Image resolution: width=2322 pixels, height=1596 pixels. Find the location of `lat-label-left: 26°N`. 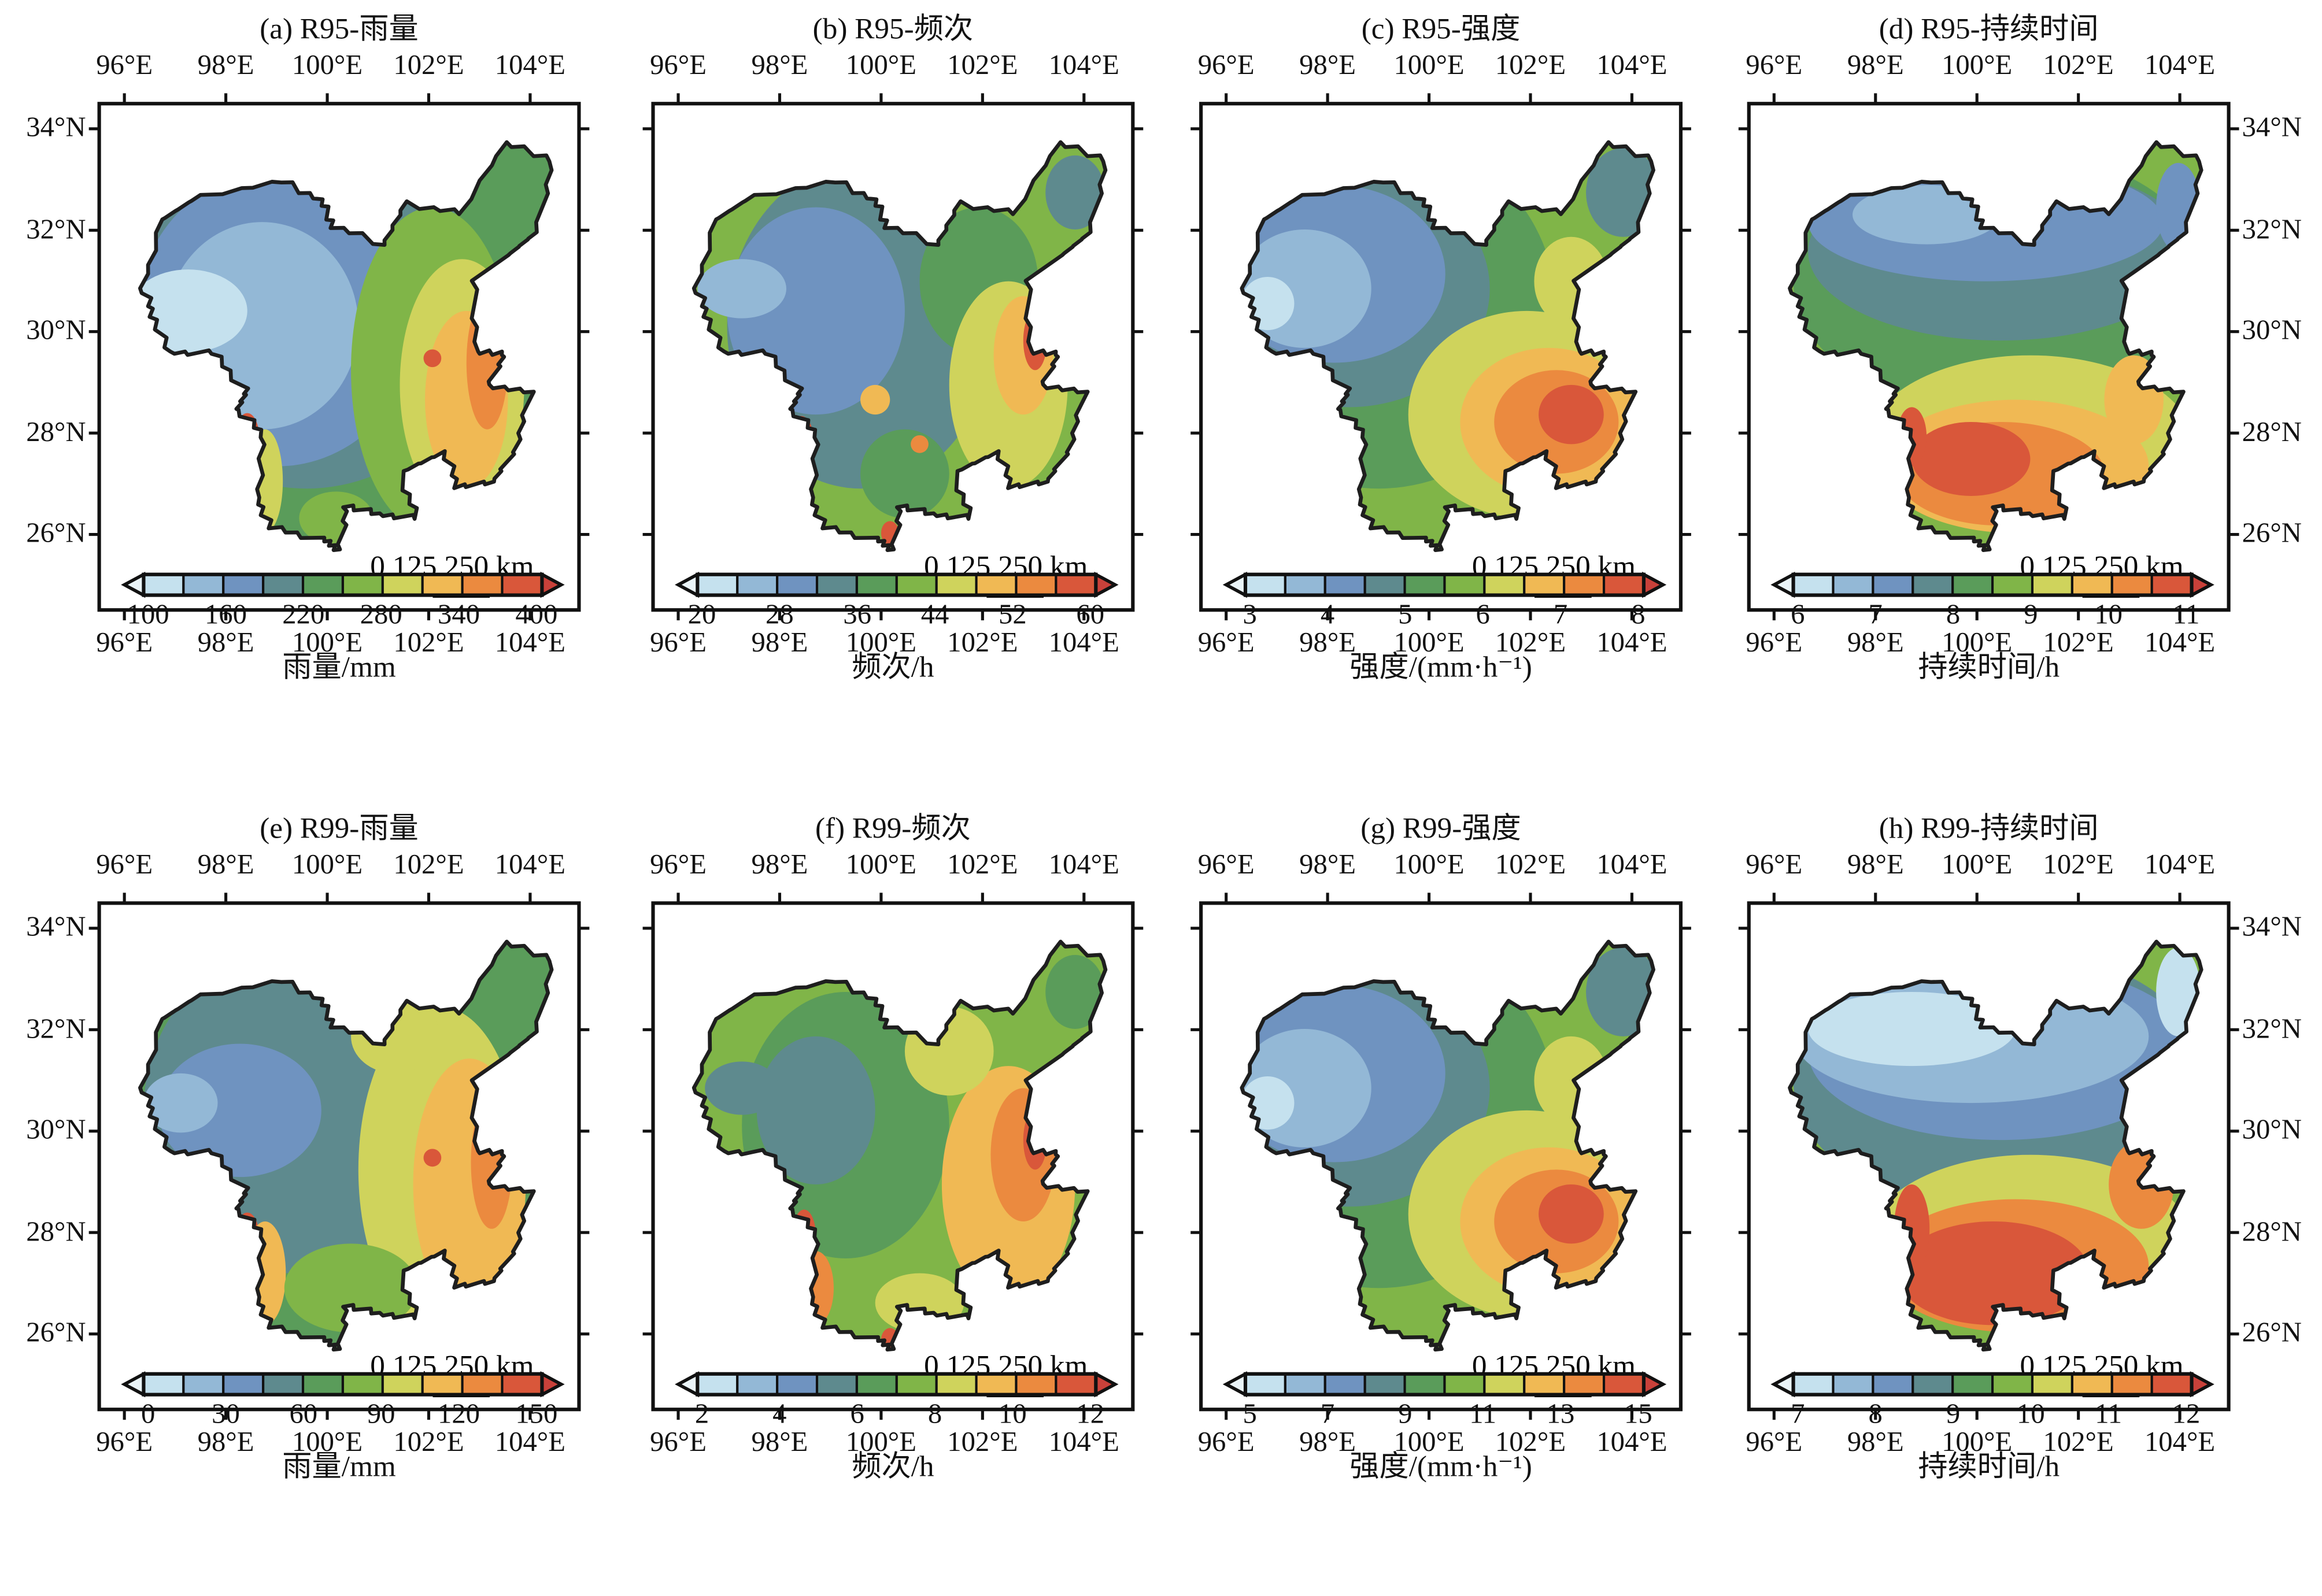

lat-label-left: 26°N is located at coordinates (56, 1333).